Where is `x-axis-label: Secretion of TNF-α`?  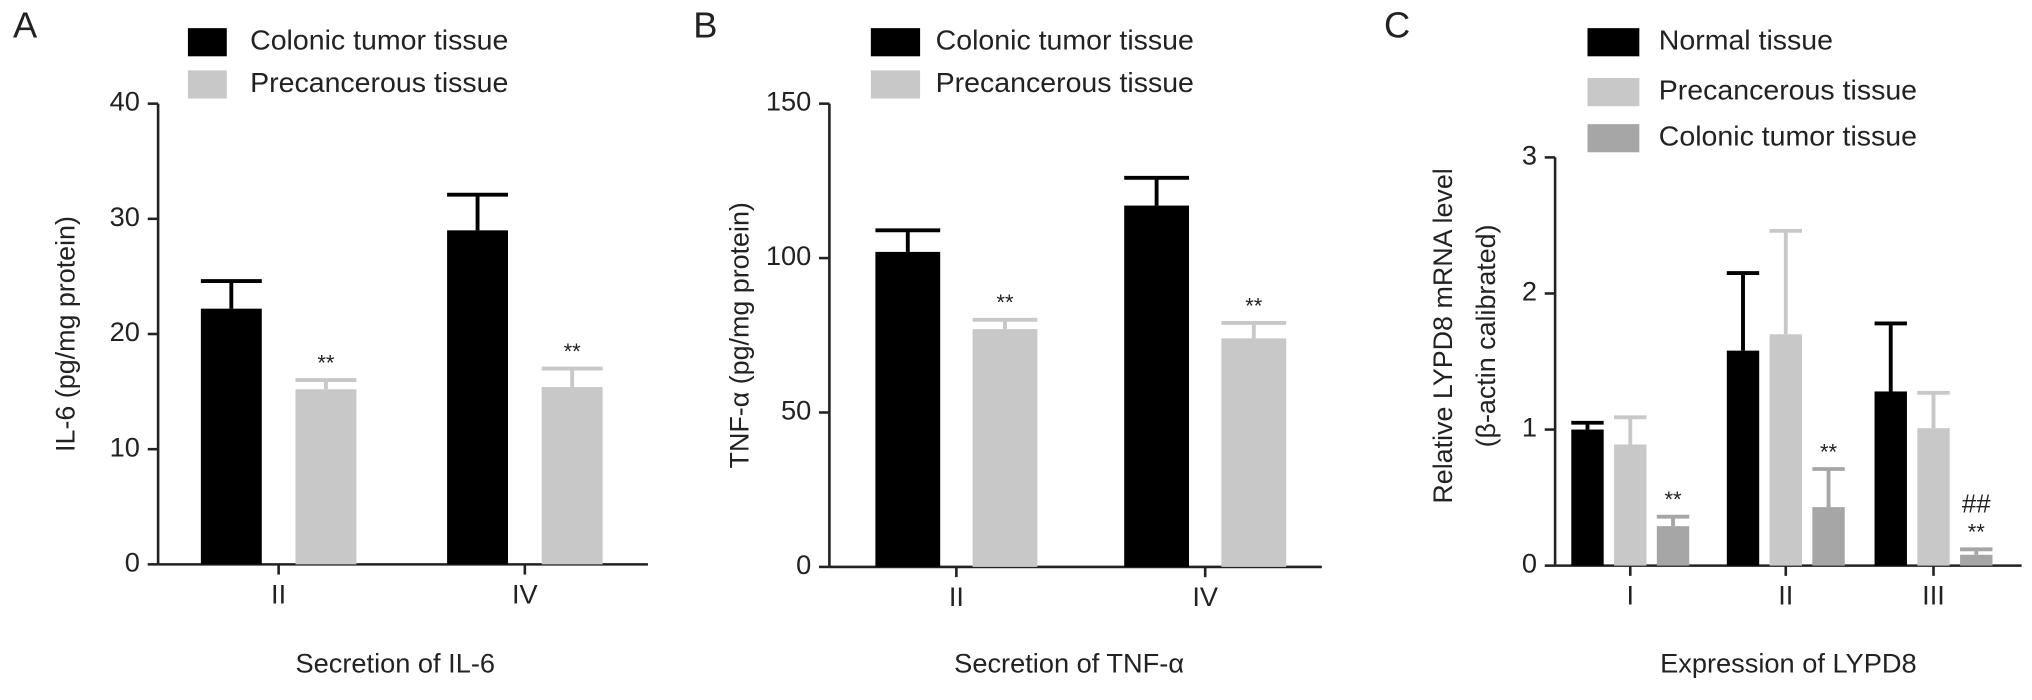
x-axis-label: Secretion of TNF-α is located at coordinates (1069, 664).